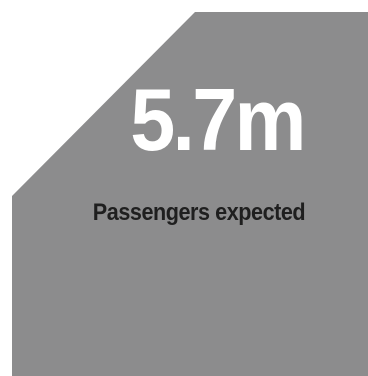 Image resolution: width=368 pixels, height=376 pixels. I want to click on stat-label: Passengers expected, so click(199, 212).